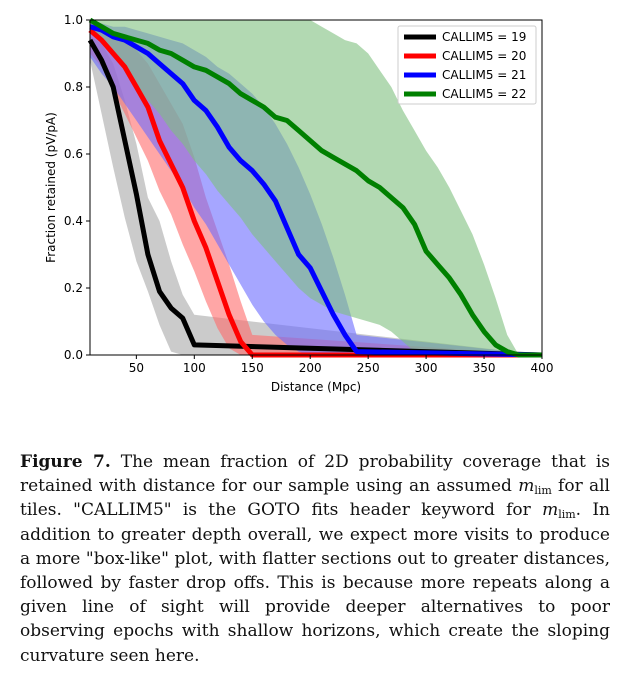 The image size is (627, 681). I want to click on y-axis-label: Fraction retained (pV/pA), so click(51, 187).